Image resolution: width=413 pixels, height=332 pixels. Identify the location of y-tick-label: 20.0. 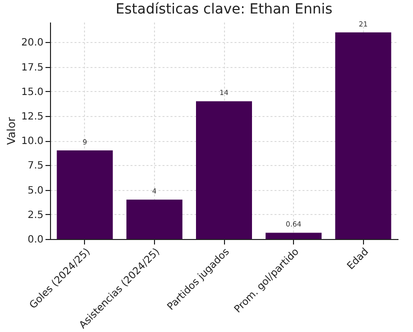
(32, 43).